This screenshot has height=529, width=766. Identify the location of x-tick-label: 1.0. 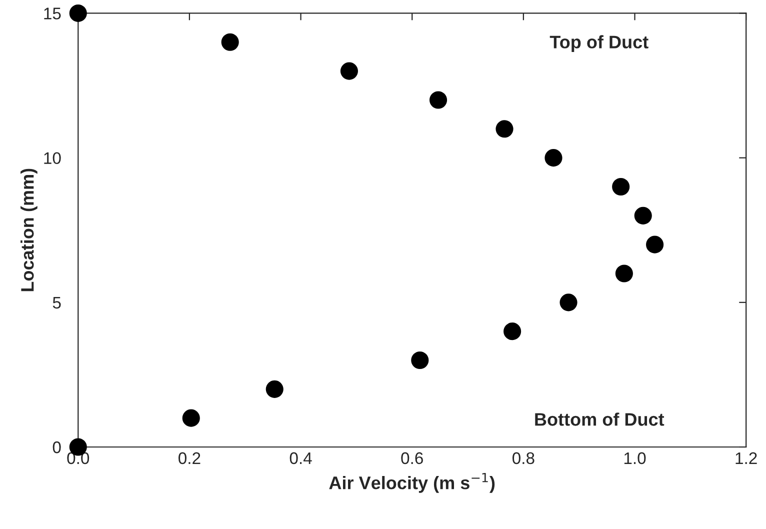
(635, 458).